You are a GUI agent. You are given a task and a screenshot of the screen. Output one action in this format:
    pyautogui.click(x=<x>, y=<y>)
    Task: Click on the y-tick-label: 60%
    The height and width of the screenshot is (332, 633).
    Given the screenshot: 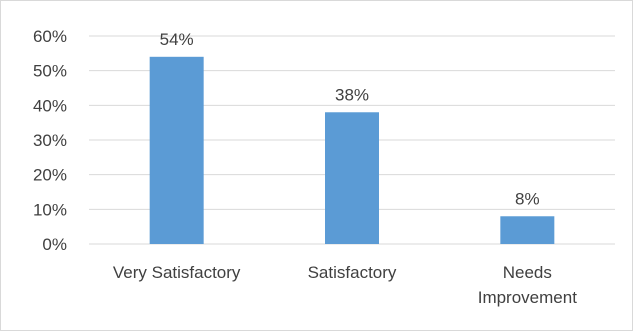 What is the action you would take?
    pyautogui.click(x=50, y=36)
    